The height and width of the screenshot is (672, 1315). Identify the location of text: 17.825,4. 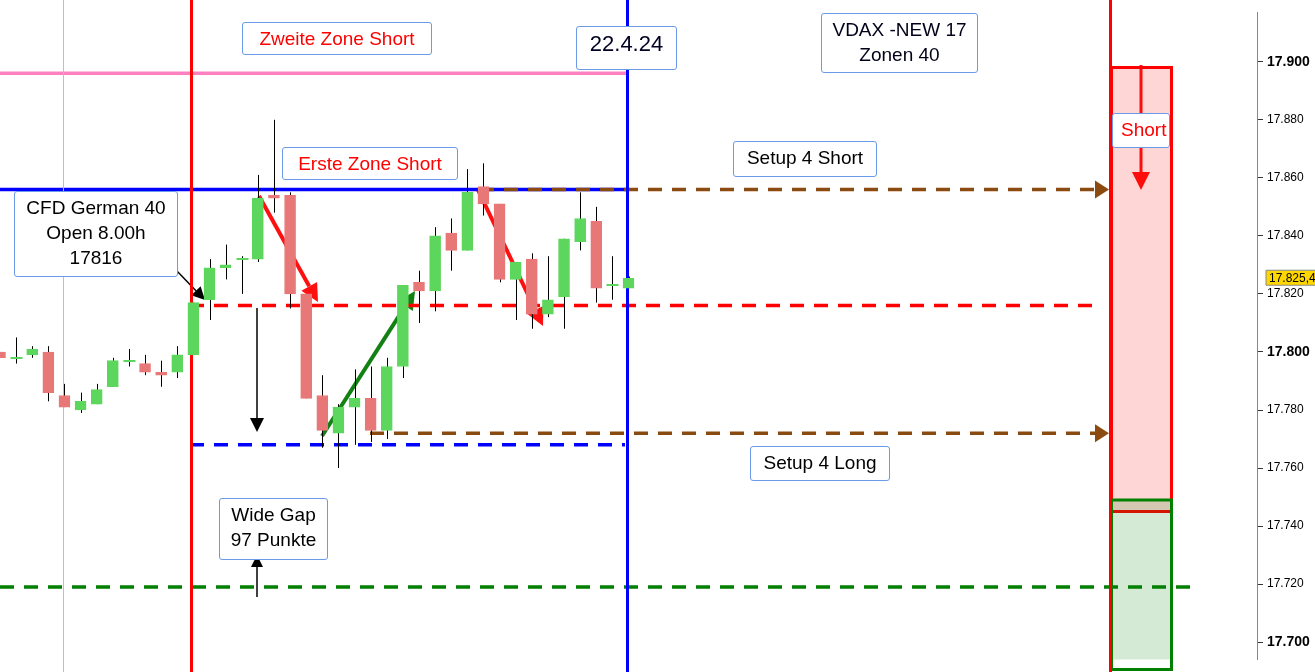
(1292, 277).